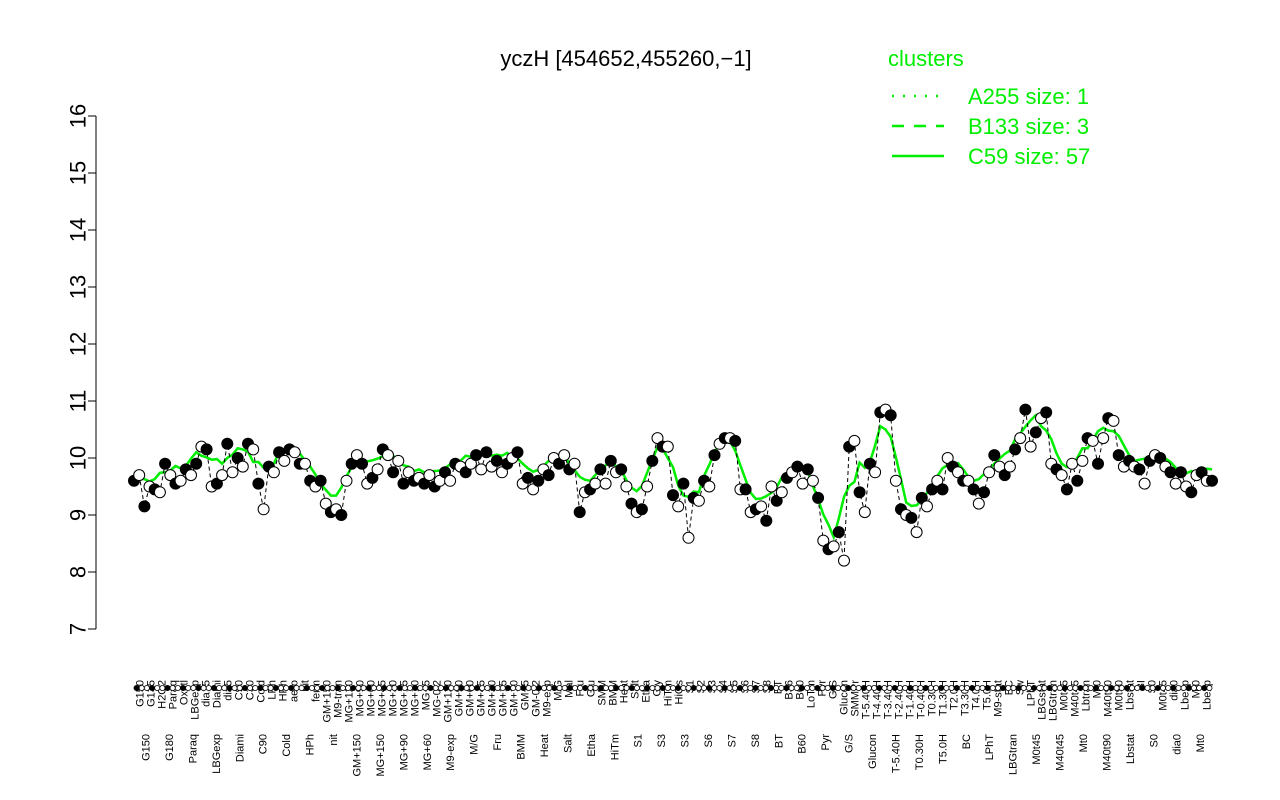 The width and height of the screenshot is (1280, 800). What do you see at coordinates (779, 741) in the screenshot?
I see `x-label-bottom: BT` at bounding box center [779, 741].